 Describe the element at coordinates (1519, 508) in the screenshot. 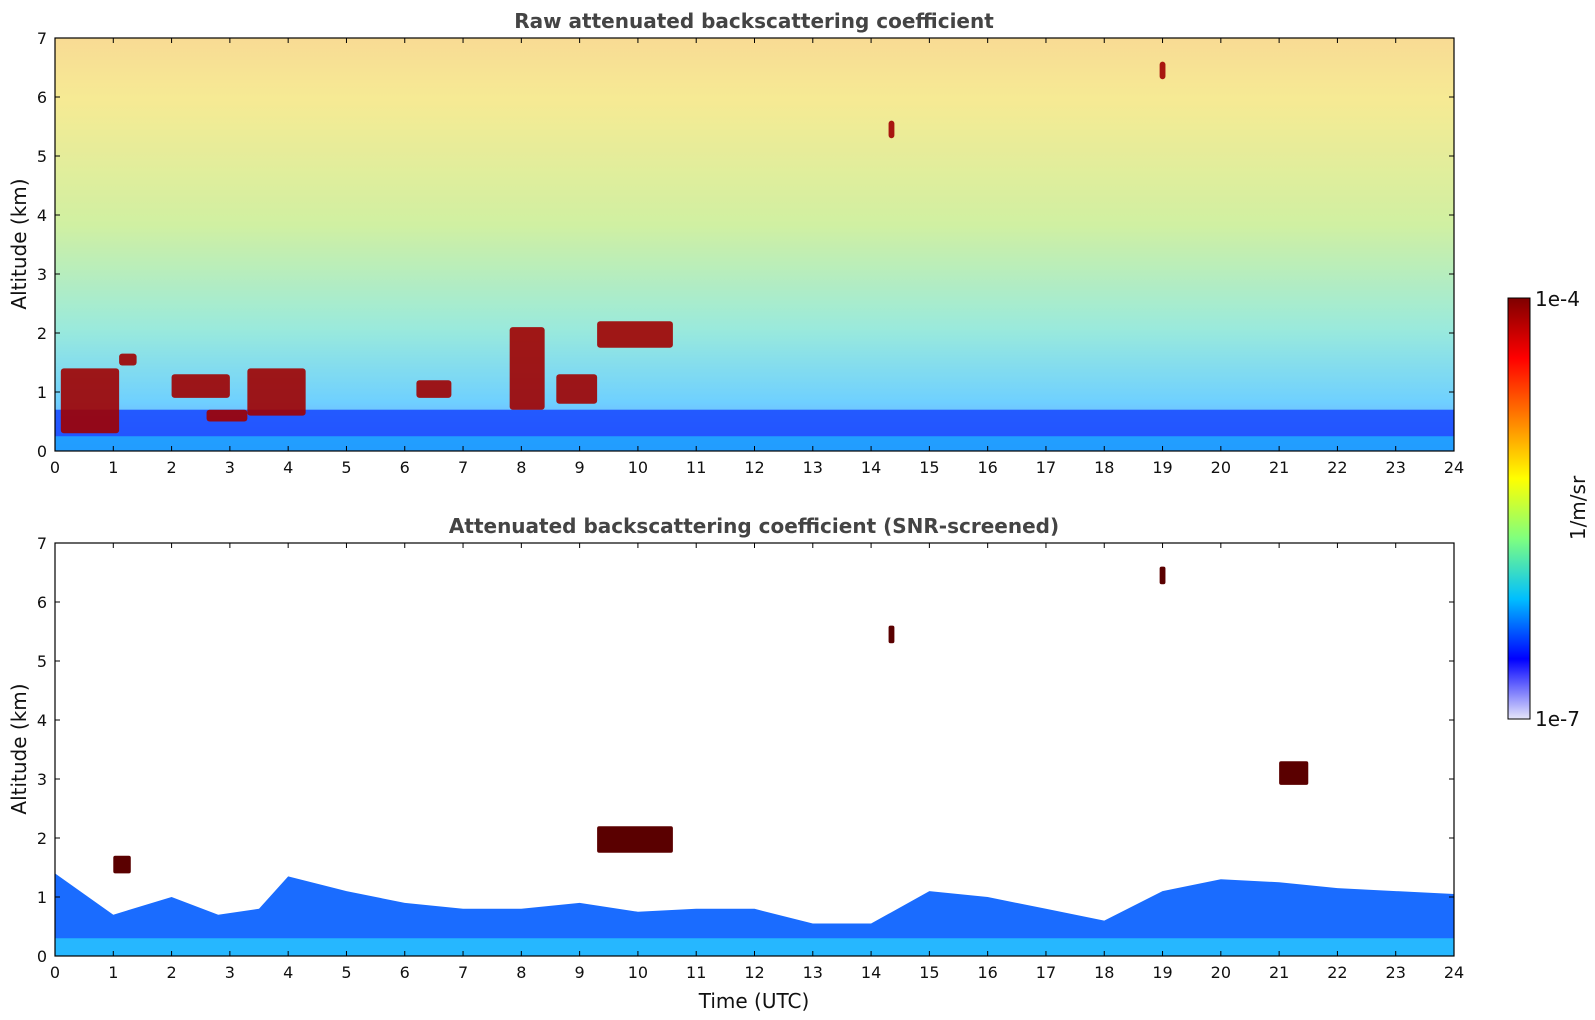

I see `colorbar-gradient` at that location.